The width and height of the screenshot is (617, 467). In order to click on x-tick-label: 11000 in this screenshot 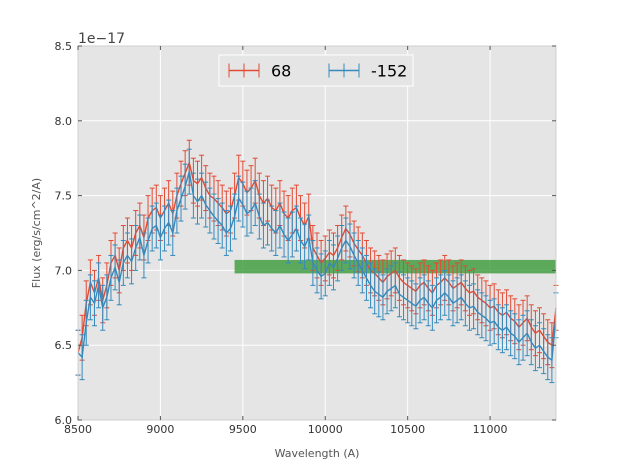, I will do `click(490, 429)`.